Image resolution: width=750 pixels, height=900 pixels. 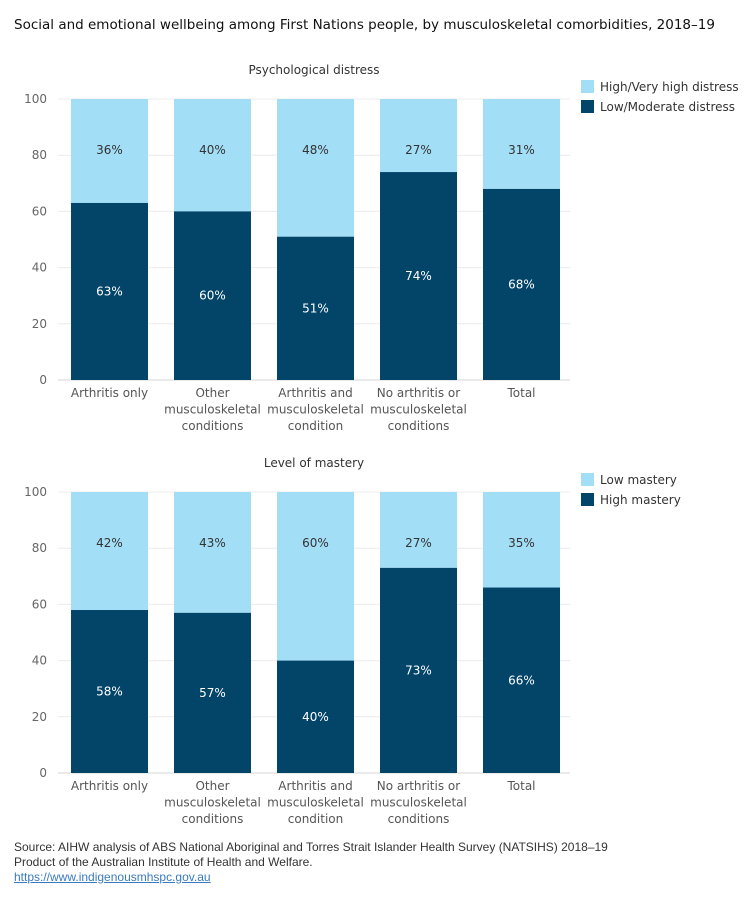 I want to click on data-label: 58%, so click(x=109, y=692).